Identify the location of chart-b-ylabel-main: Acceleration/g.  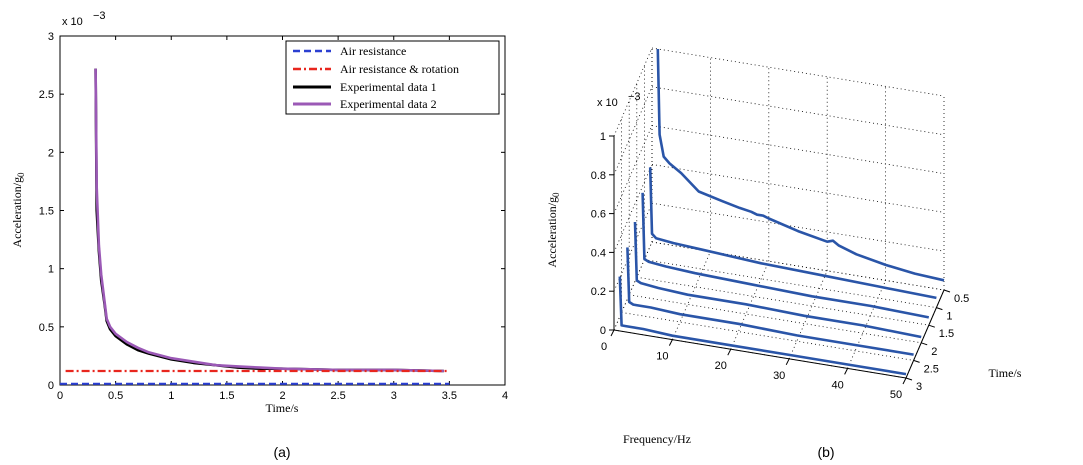
(552, 232).